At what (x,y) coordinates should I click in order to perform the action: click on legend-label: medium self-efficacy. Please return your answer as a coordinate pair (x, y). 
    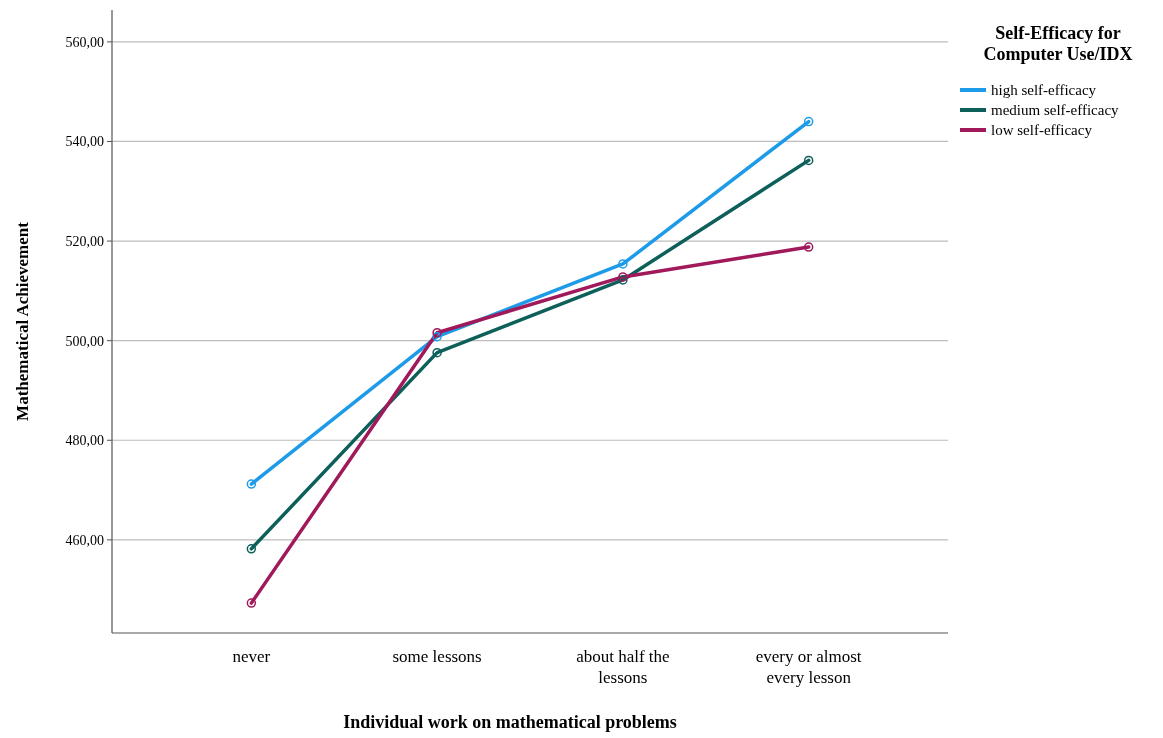
    Looking at the image, I should click on (1055, 110).